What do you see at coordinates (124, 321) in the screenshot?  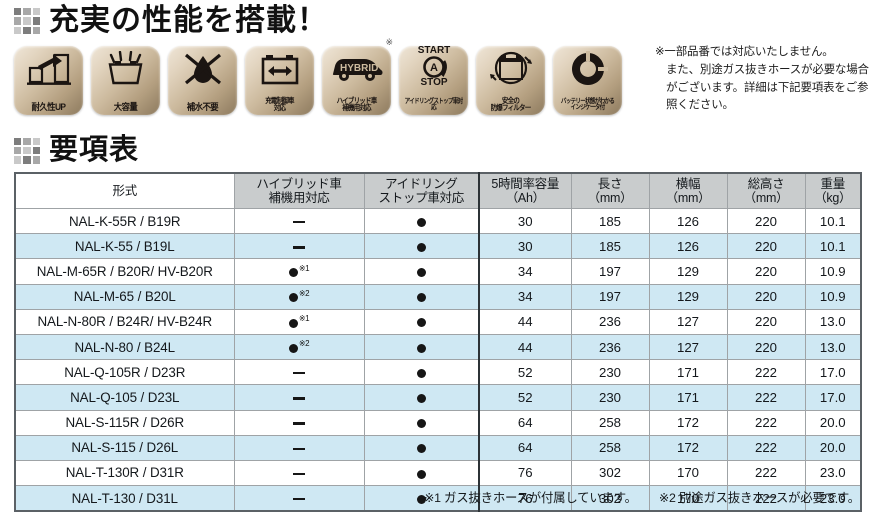 I see `cell-model: NAL-N-80R / B24R/ HV-B24R` at bounding box center [124, 321].